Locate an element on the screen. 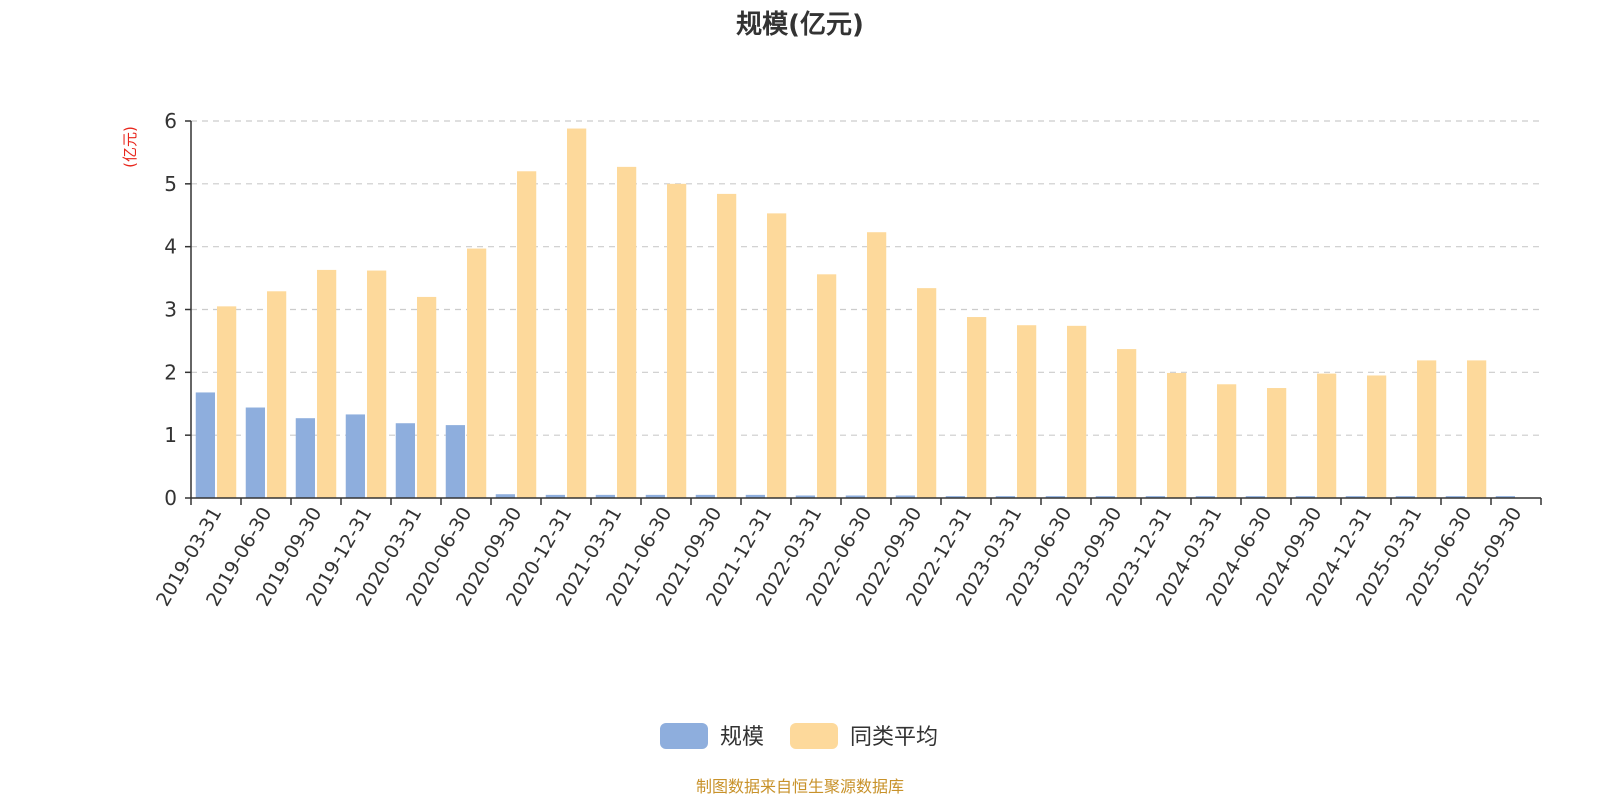 This screenshot has width=1600, height=800. y-tick-label: 3 is located at coordinates (170, 310).